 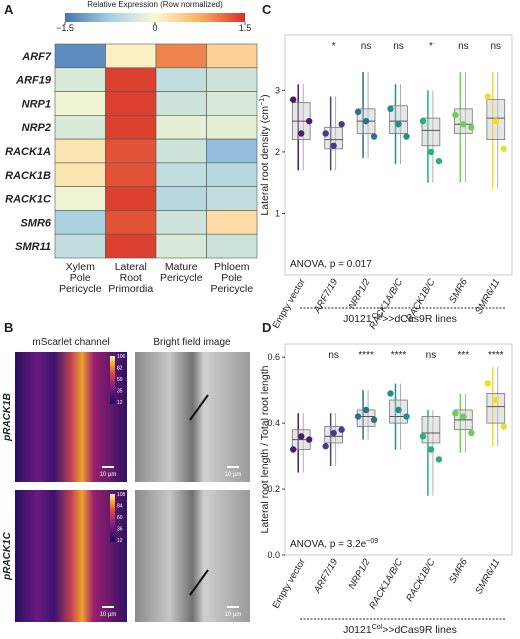 I want to click on row-label: RACK1A, so click(x=28, y=152).